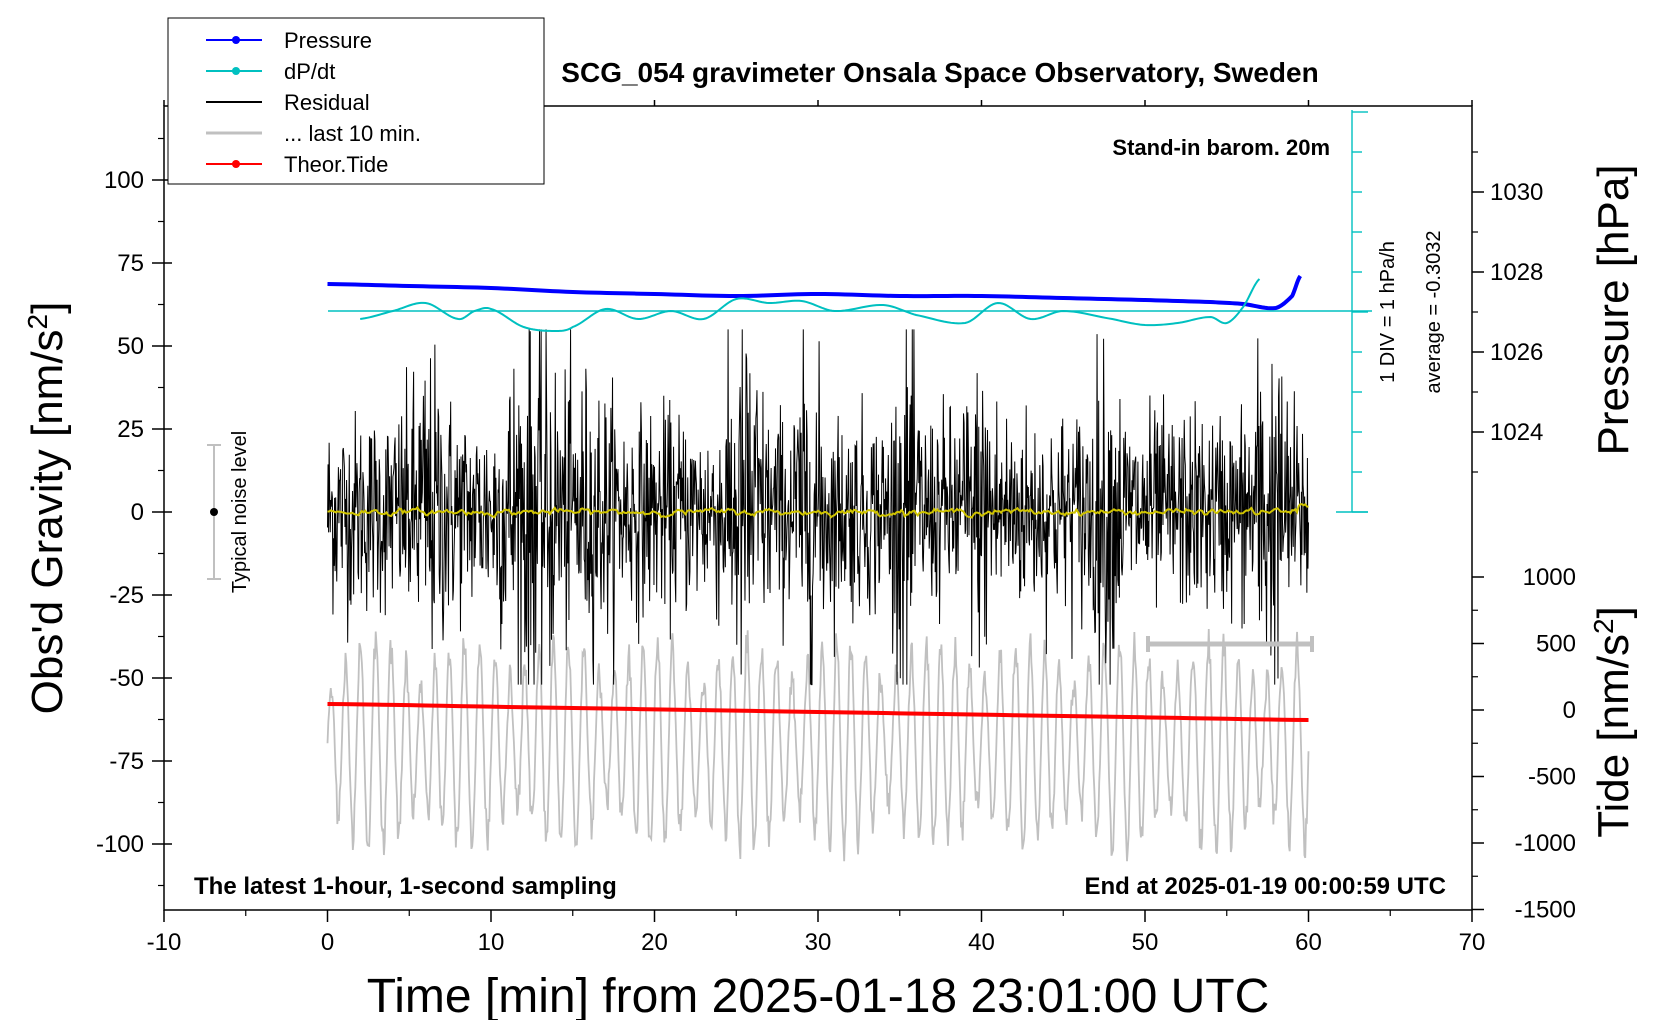 Image resolution: width=1660 pixels, height=1020 pixels. Describe the element at coordinates (1230, 644) in the screenshot. I see `last-10-min-bracket` at that location.